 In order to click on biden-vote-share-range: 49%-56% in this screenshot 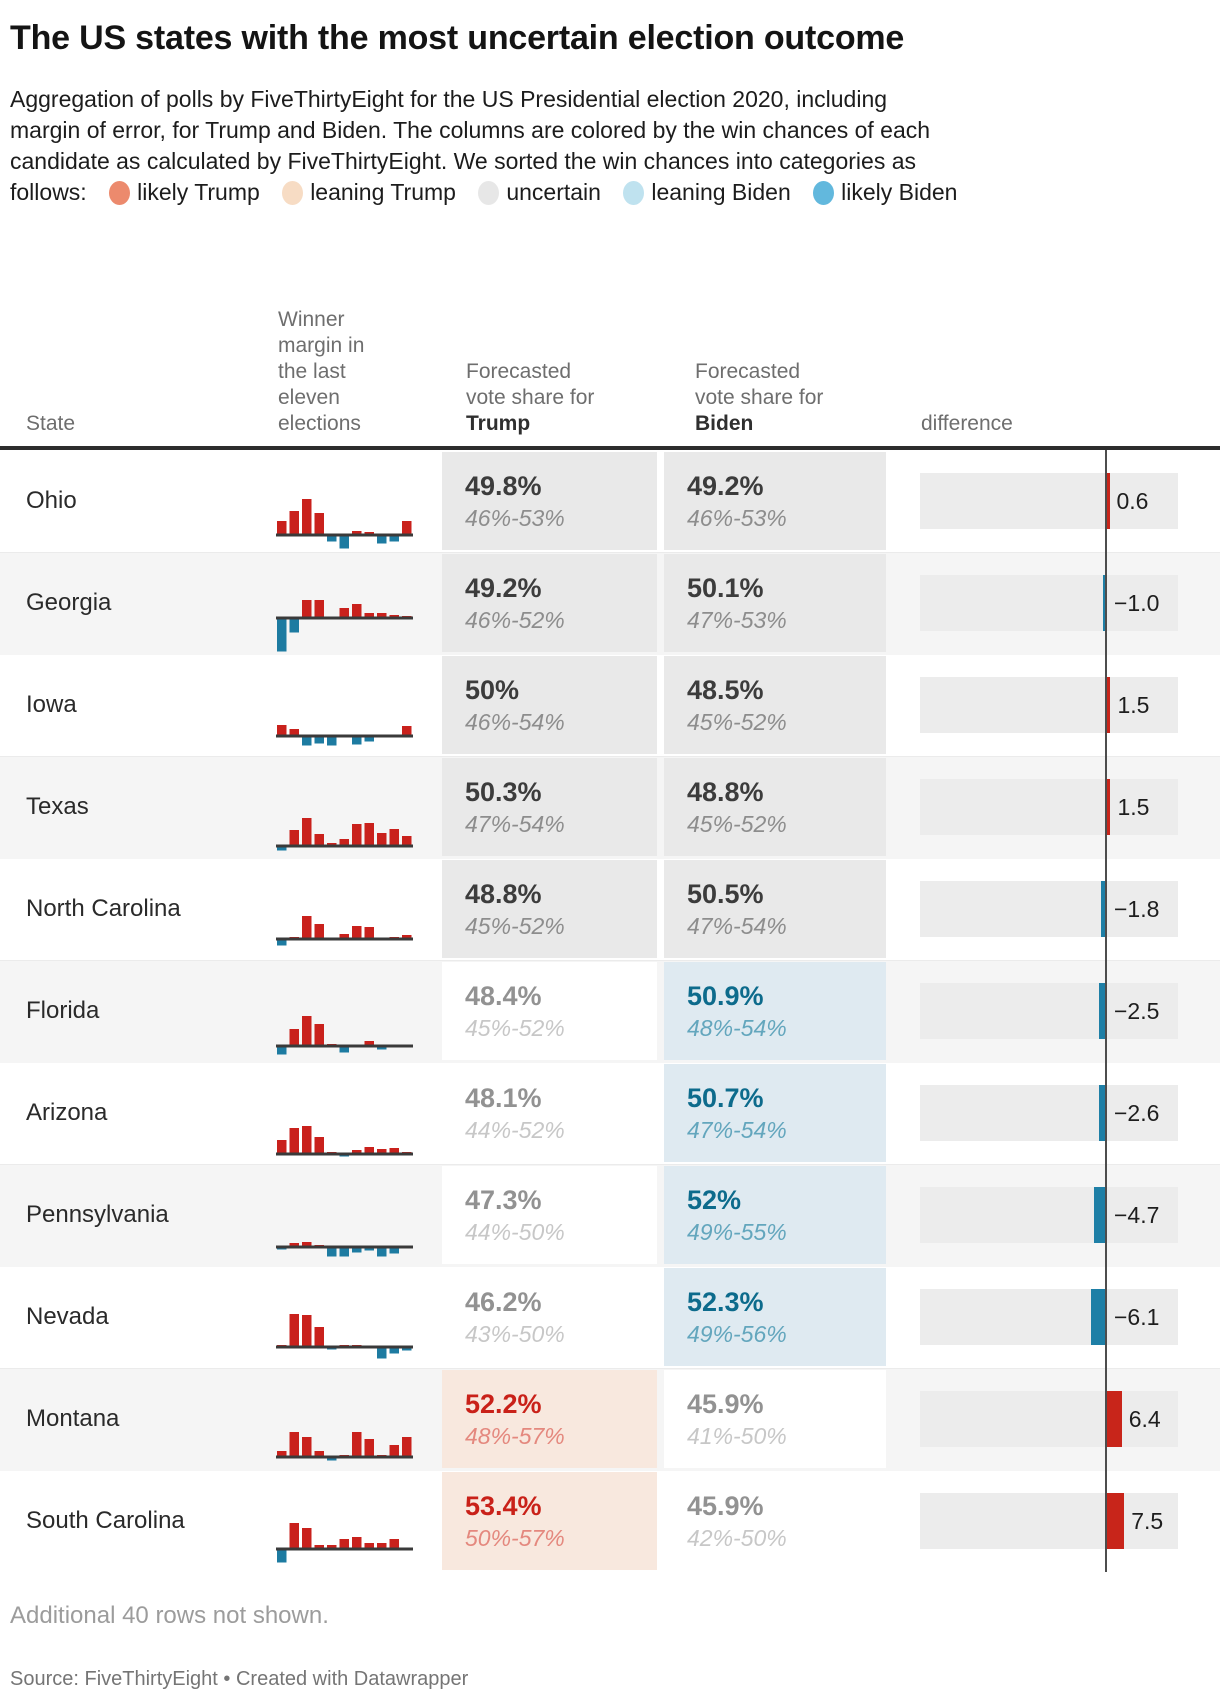, I will do `click(737, 1333)`.